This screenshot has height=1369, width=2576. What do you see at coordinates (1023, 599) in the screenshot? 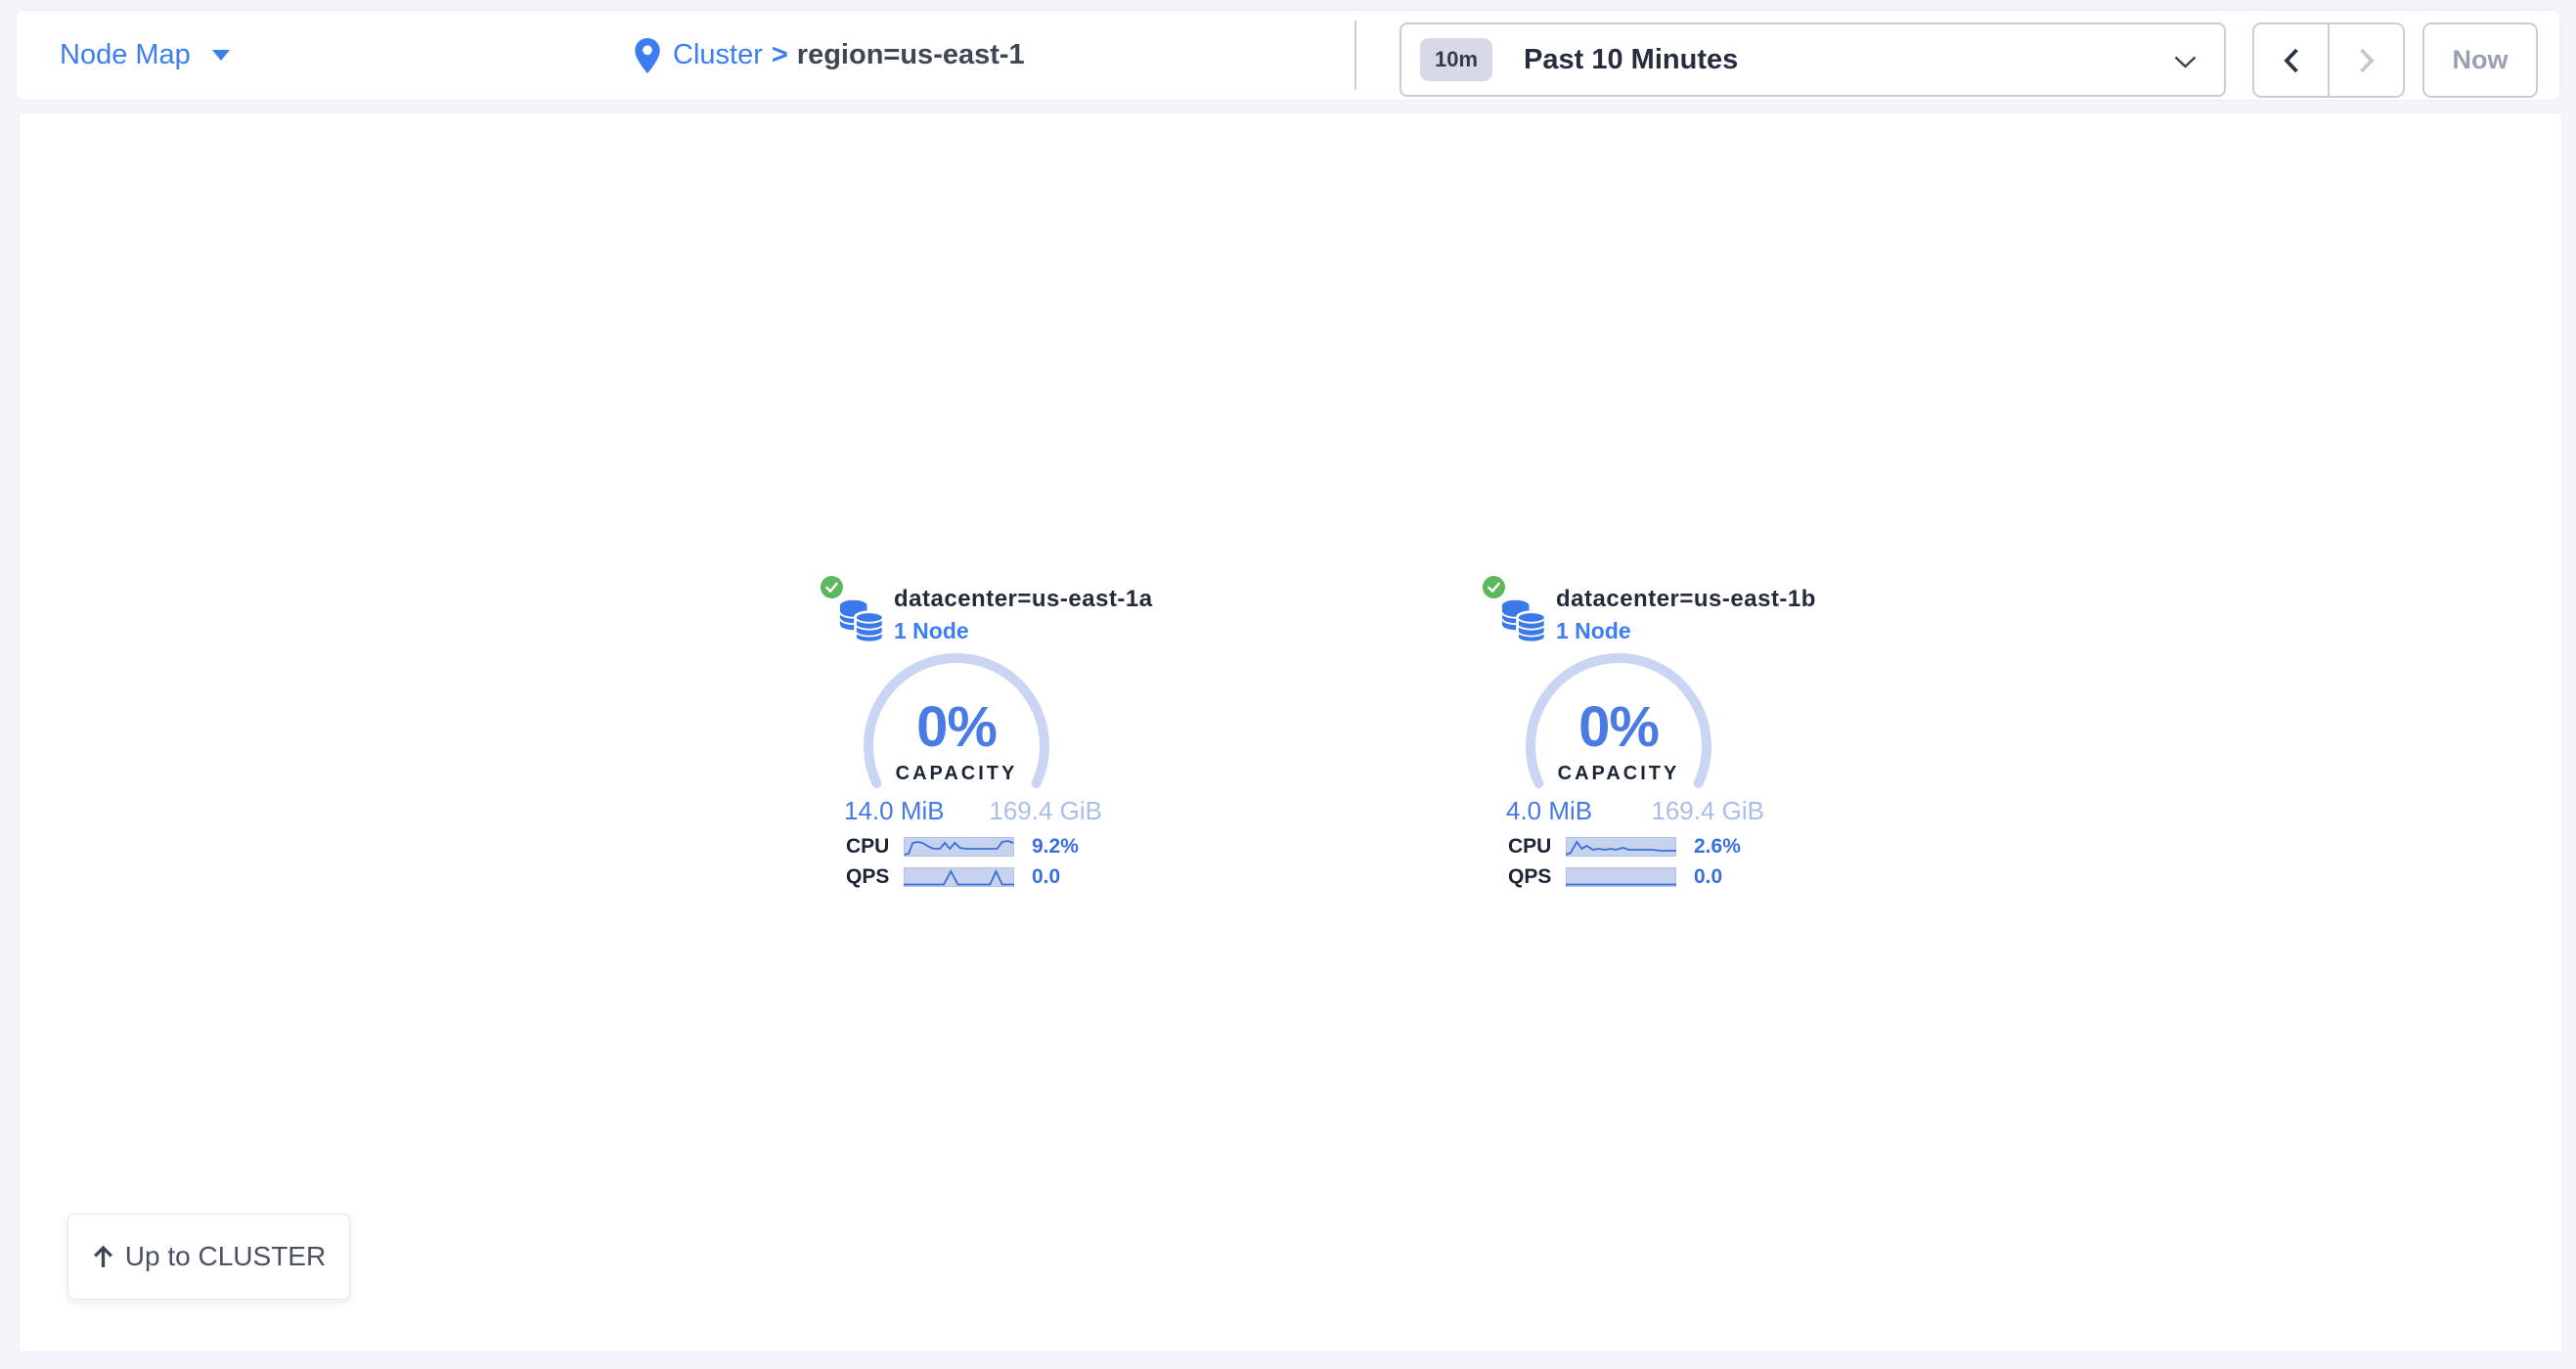
I see `datacenter-title: datacenter=us-east-1a` at bounding box center [1023, 599].